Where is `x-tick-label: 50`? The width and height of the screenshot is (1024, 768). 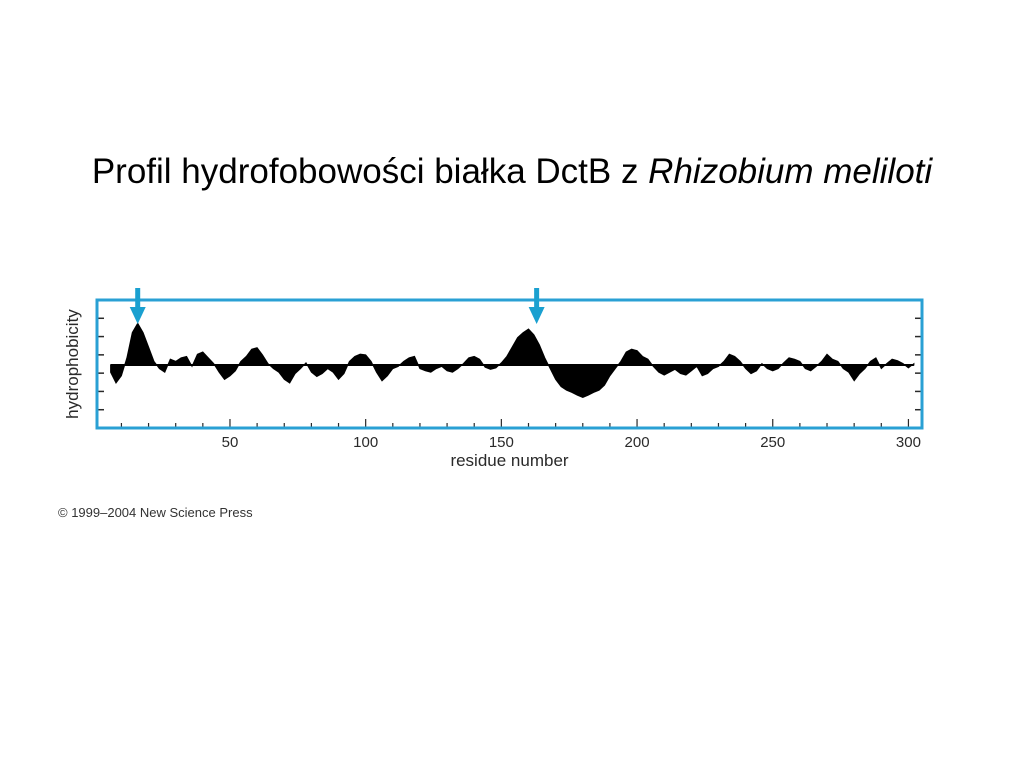
x-tick-label: 50 is located at coordinates (230, 442).